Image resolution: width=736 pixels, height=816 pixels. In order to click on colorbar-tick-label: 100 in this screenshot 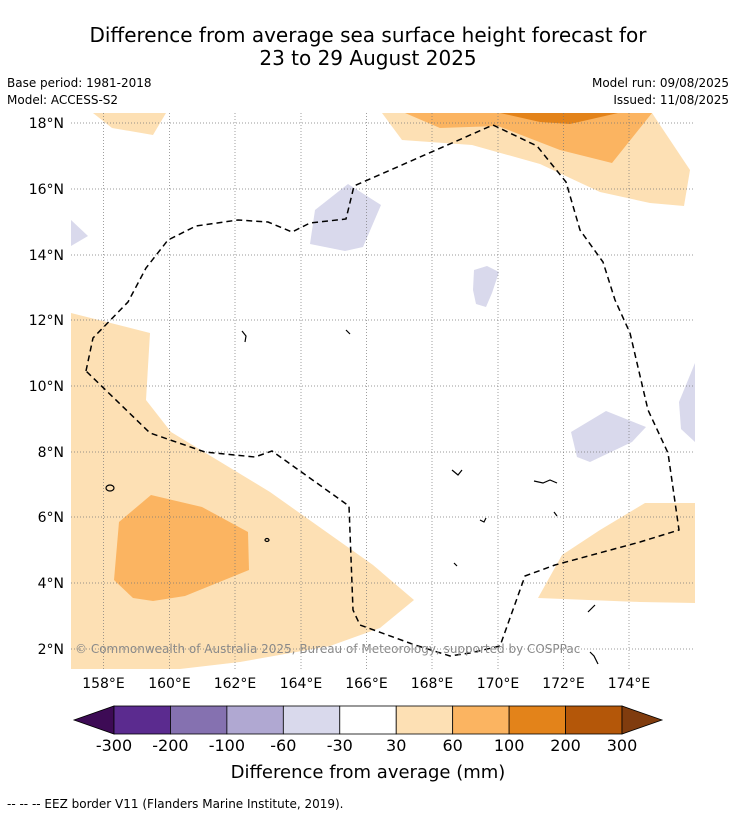, I will do `click(509, 745)`.